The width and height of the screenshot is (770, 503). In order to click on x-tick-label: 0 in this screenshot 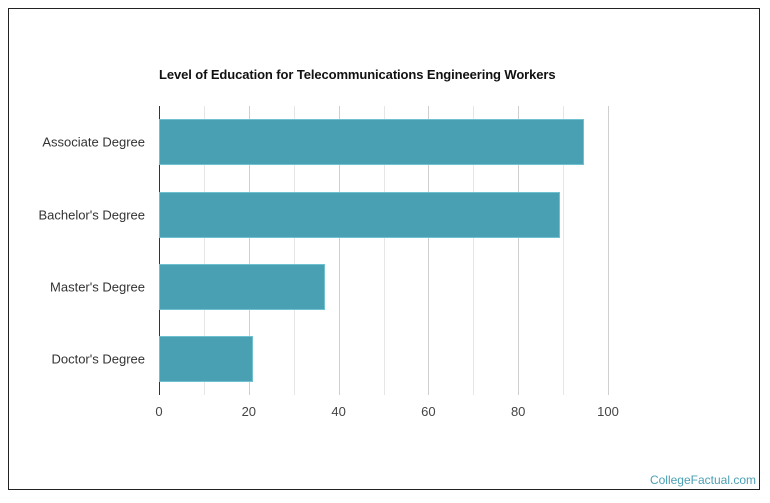, I will do `click(159, 411)`.